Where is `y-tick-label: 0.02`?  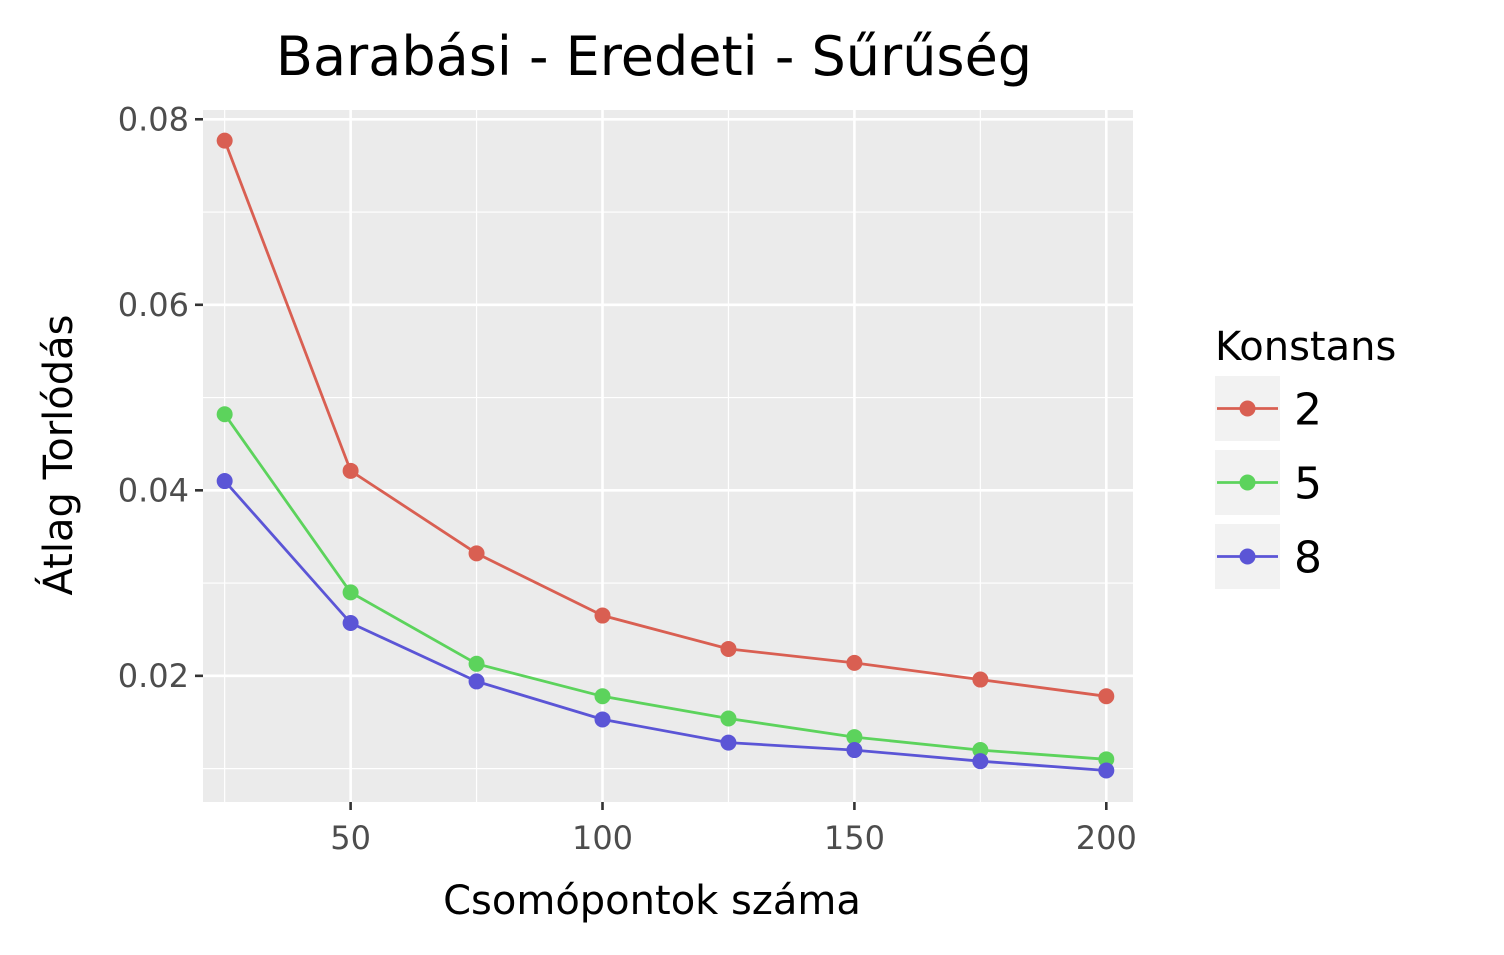
y-tick-label: 0.02 is located at coordinates (153, 676).